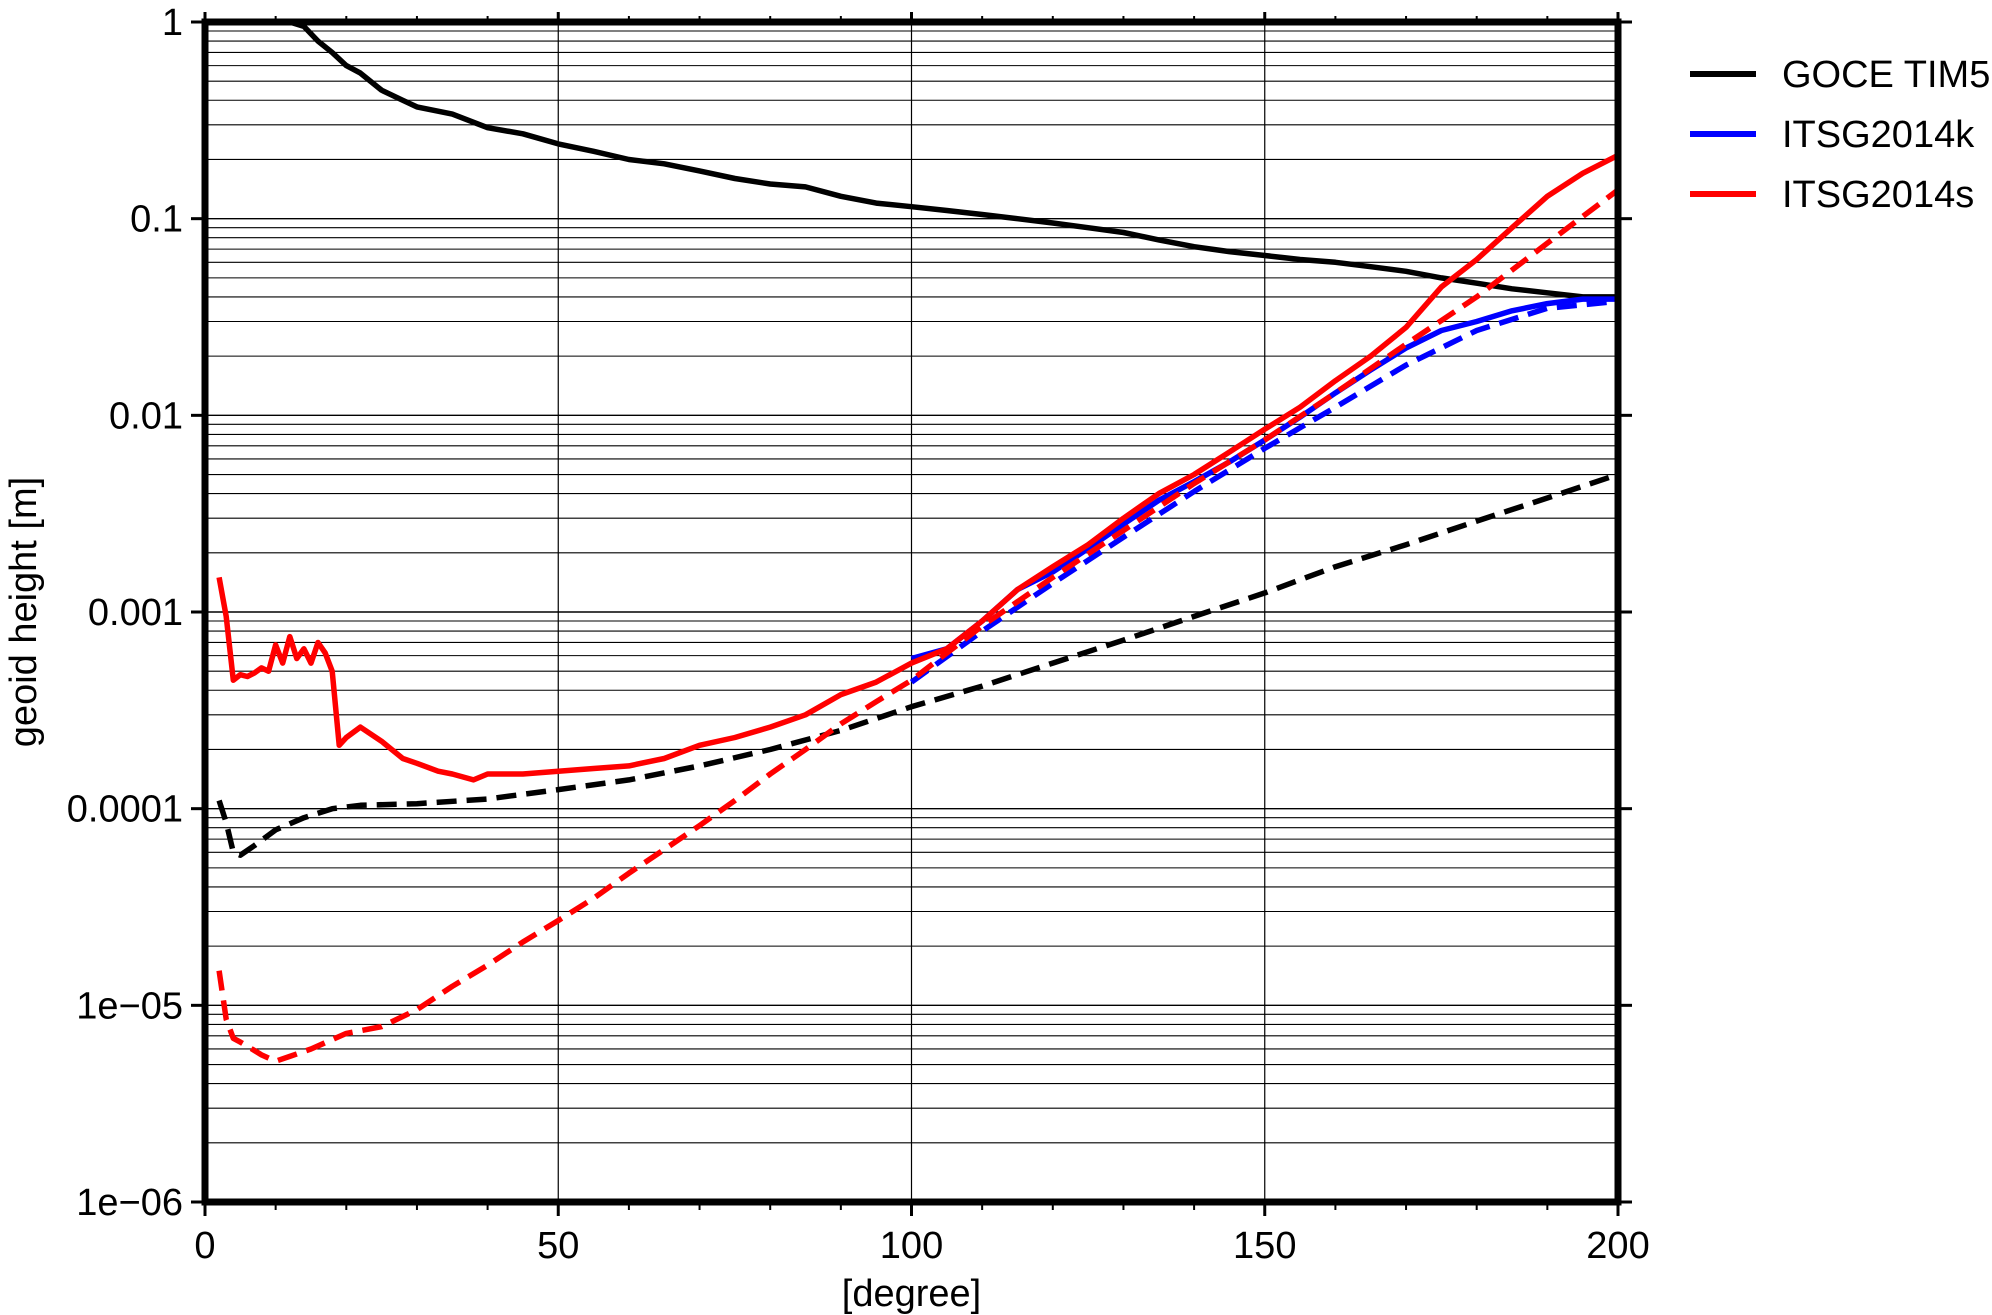 The height and width of the screenshot is (1315, 1992). I want to click on series-line-goce-tim5-solid, so click(953, 159).